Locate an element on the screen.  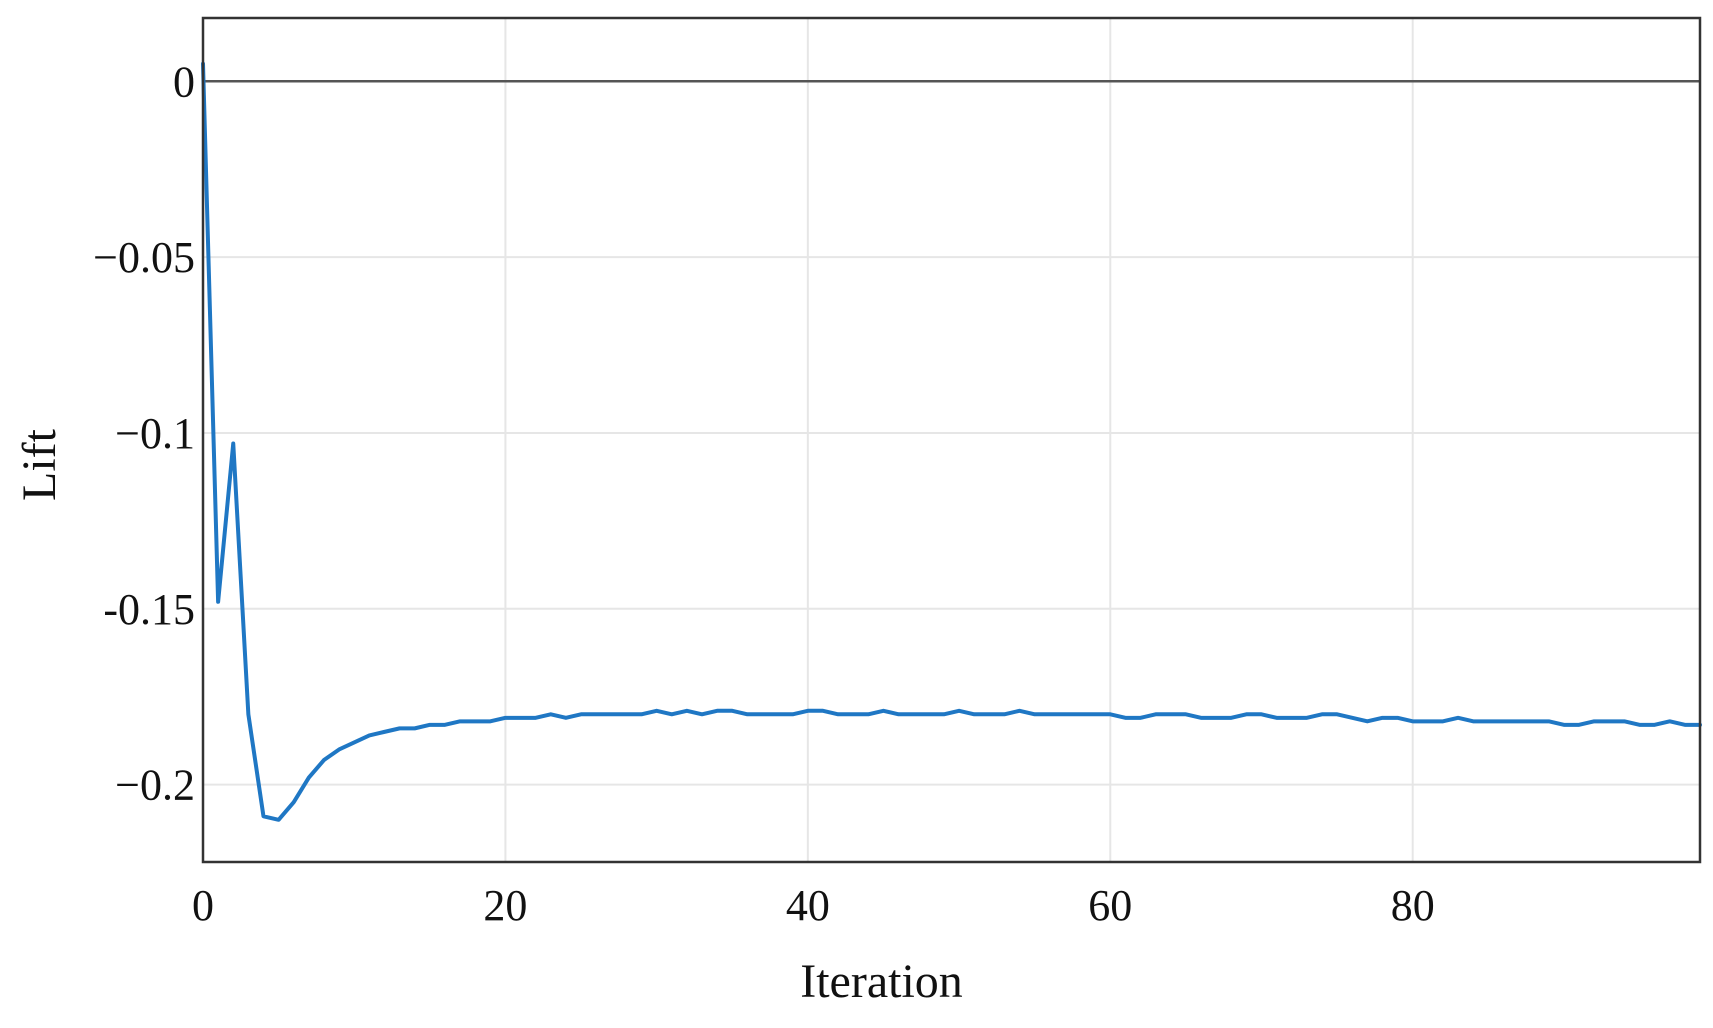
x-axis-ticks: 0 20 40 60 80 is located at coordinates (813, 905).